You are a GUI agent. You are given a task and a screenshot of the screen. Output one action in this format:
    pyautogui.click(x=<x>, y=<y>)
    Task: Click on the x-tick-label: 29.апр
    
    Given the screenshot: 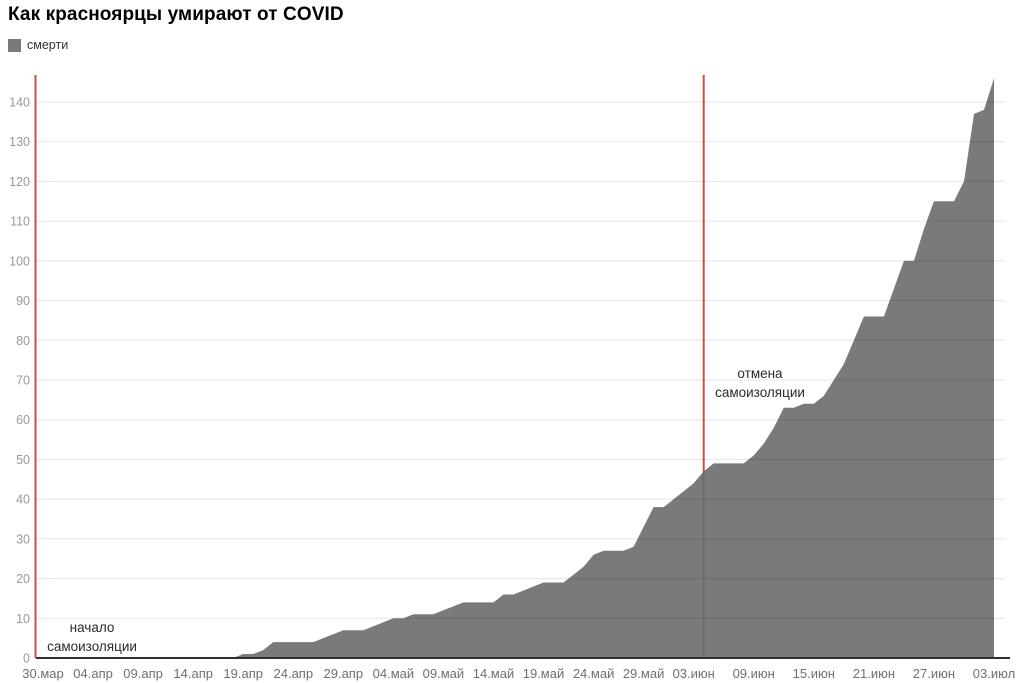 What is the action you would take?
    pyautogui.click(x=344, y=673)
    